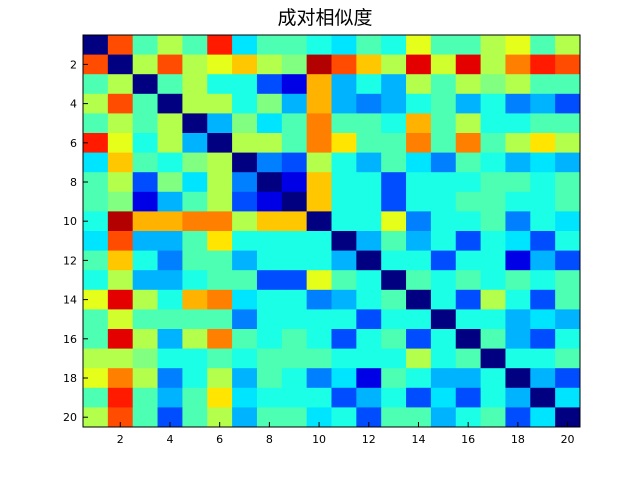 This screenshot has height=480, width=640. I want to click on heatmap-cell-r20-c10, so click(319, 417).